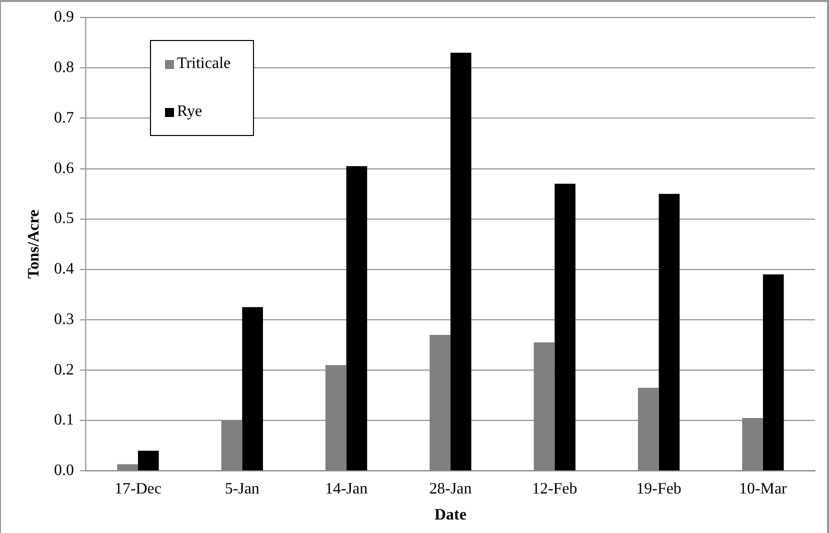 This screenshot has width=829, height=533. What do you see at coordinates (659, 489) in the screenshot?
I see `x-tick-label: 19-Feb` at bounding box center [659, 489].